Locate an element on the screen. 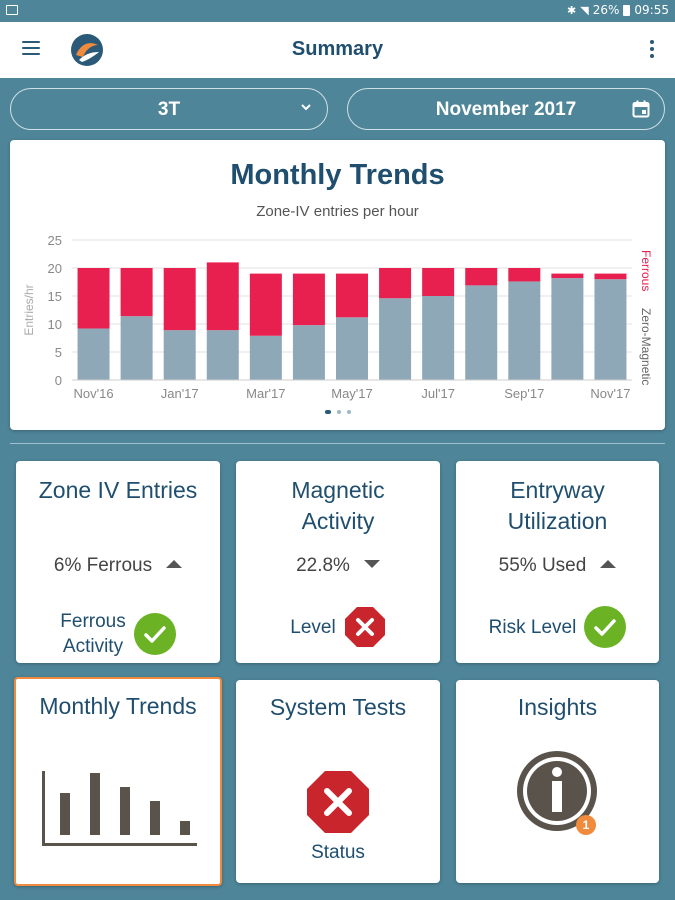 The height and width of the screenshot is (900, 675). battery-percent: 26% is located at coordinates (606, 10).